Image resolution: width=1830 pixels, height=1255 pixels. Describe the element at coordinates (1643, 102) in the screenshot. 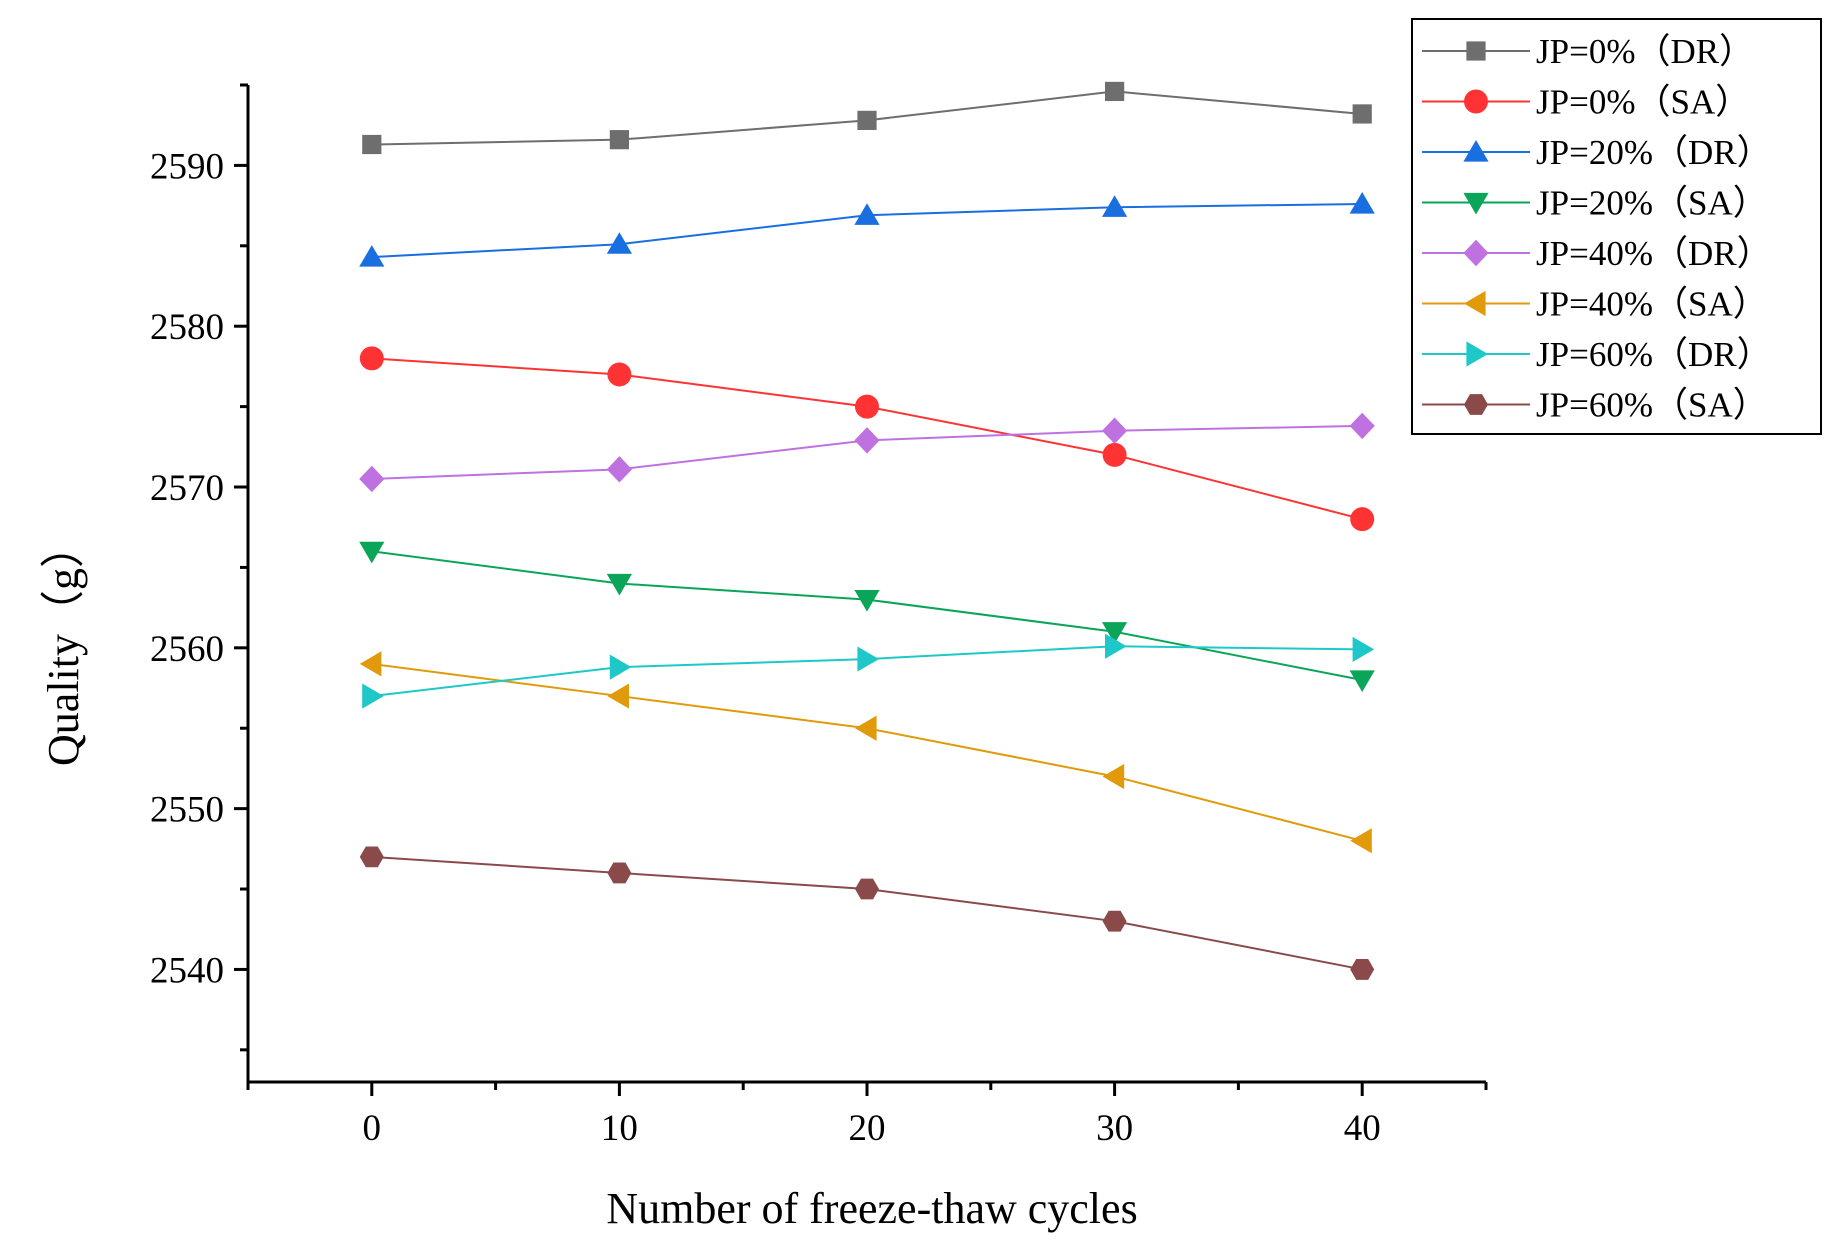

I see `legend-label: JP=0%（SA）` at that location.